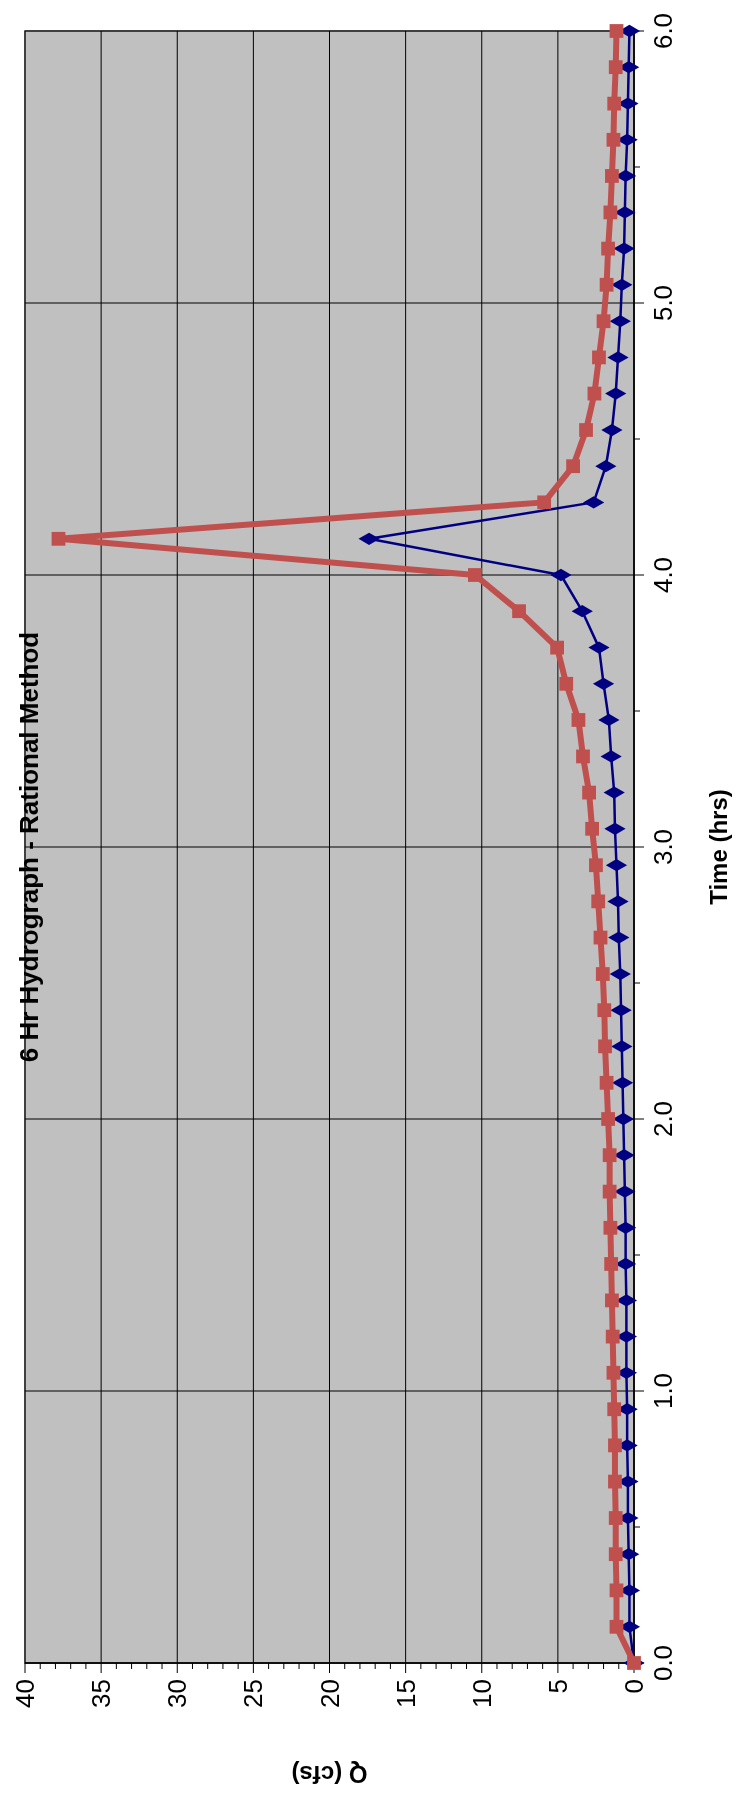 Image resolution: width=755 pixels, height=1814 pixels. I want to click on y-tick-label: 5.0, so click(663, 303).